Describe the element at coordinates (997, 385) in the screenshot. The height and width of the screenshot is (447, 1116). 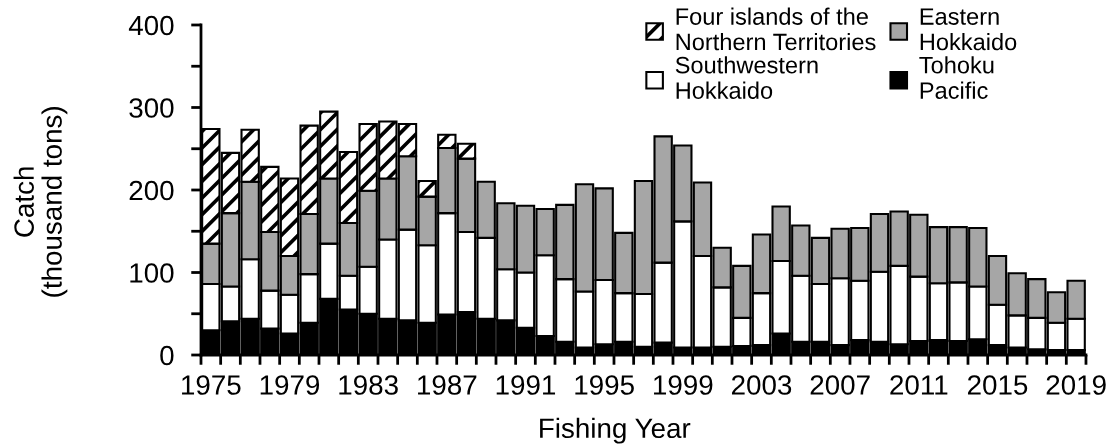
I see `x-tick-label: 2015` at that location.